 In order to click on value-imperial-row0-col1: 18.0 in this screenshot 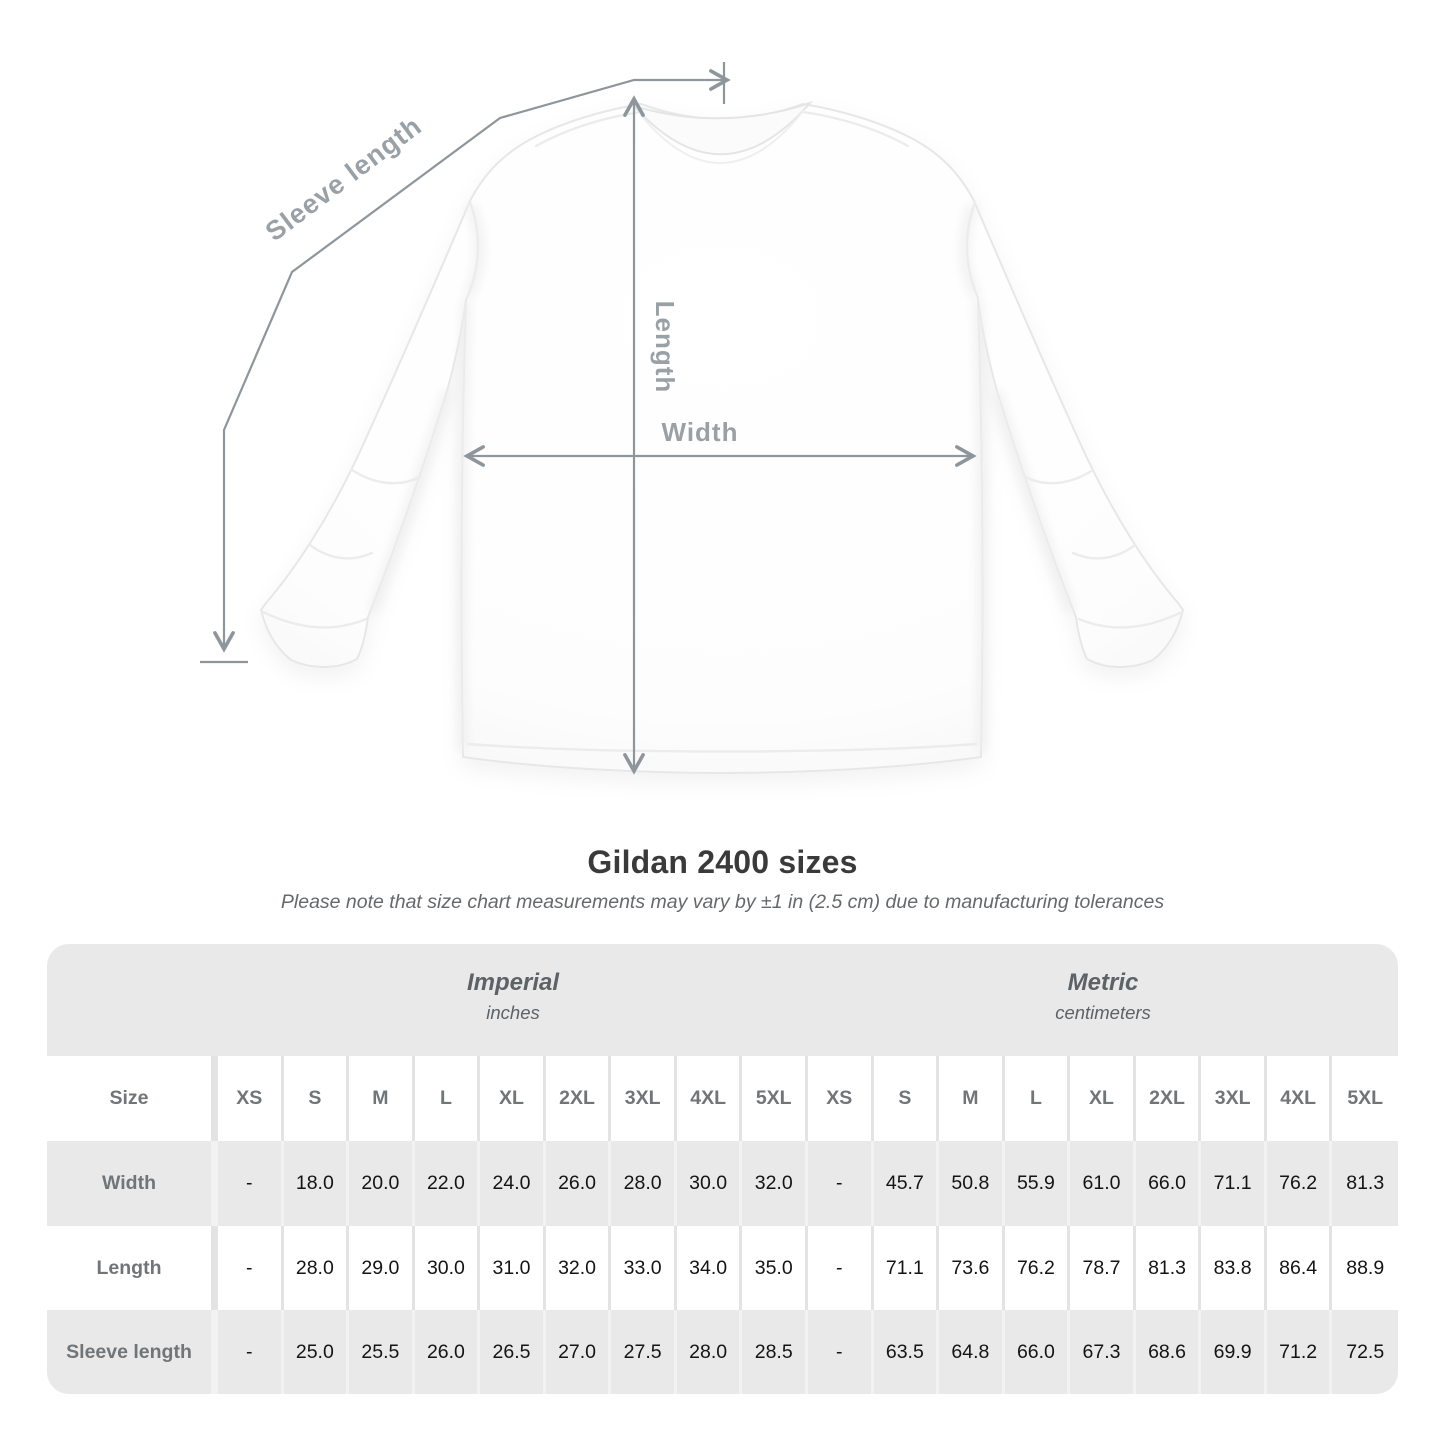, I will do `click(317, 1183)`.